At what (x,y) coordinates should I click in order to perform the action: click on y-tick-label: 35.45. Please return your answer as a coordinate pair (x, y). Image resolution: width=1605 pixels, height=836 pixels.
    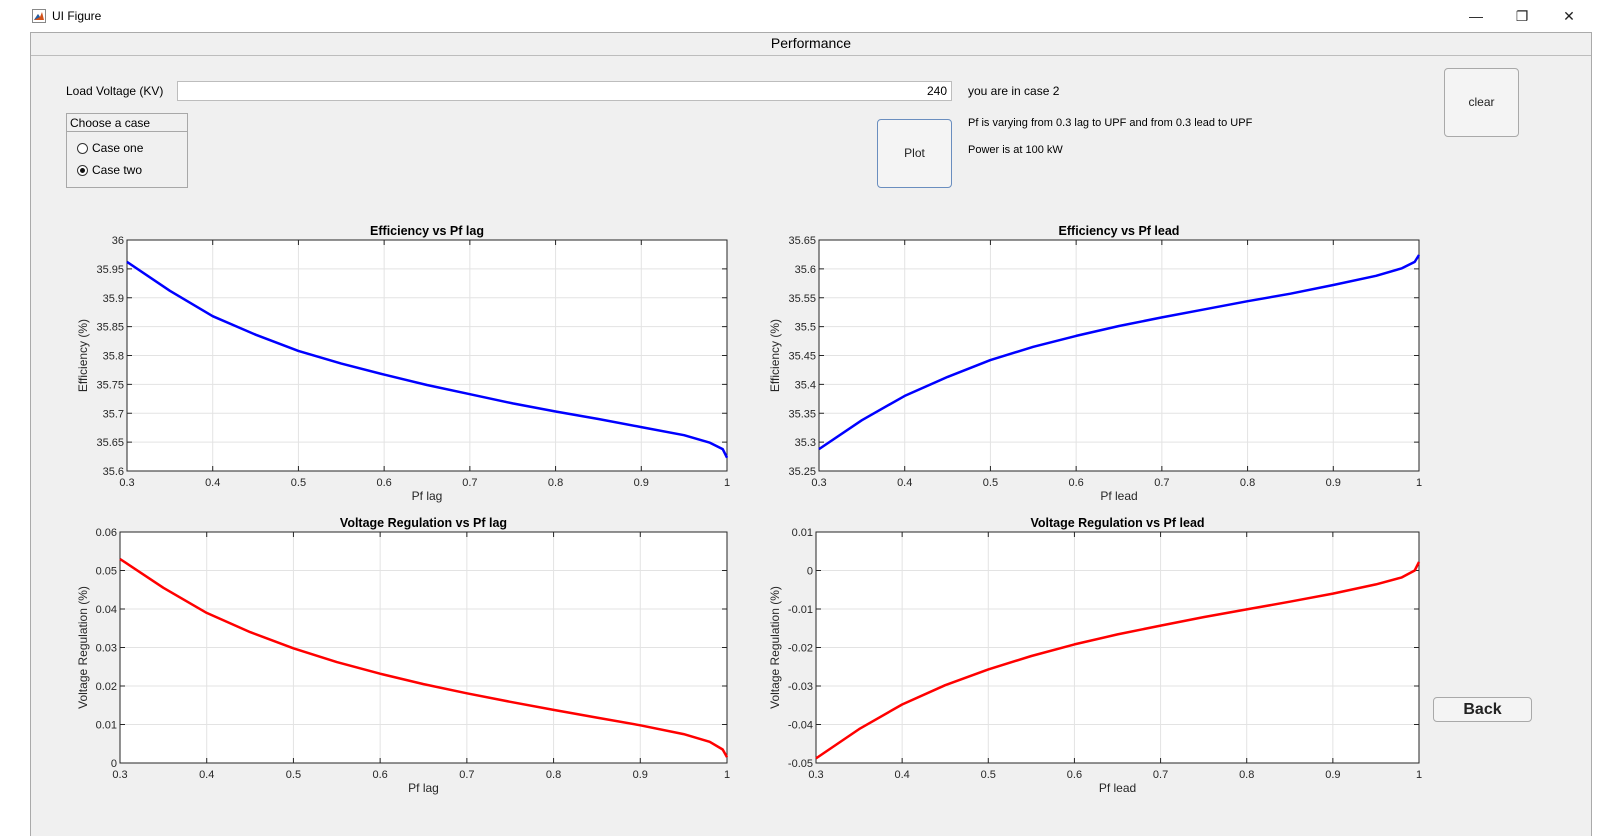
    Looking at the image, I should click on (802, 357).